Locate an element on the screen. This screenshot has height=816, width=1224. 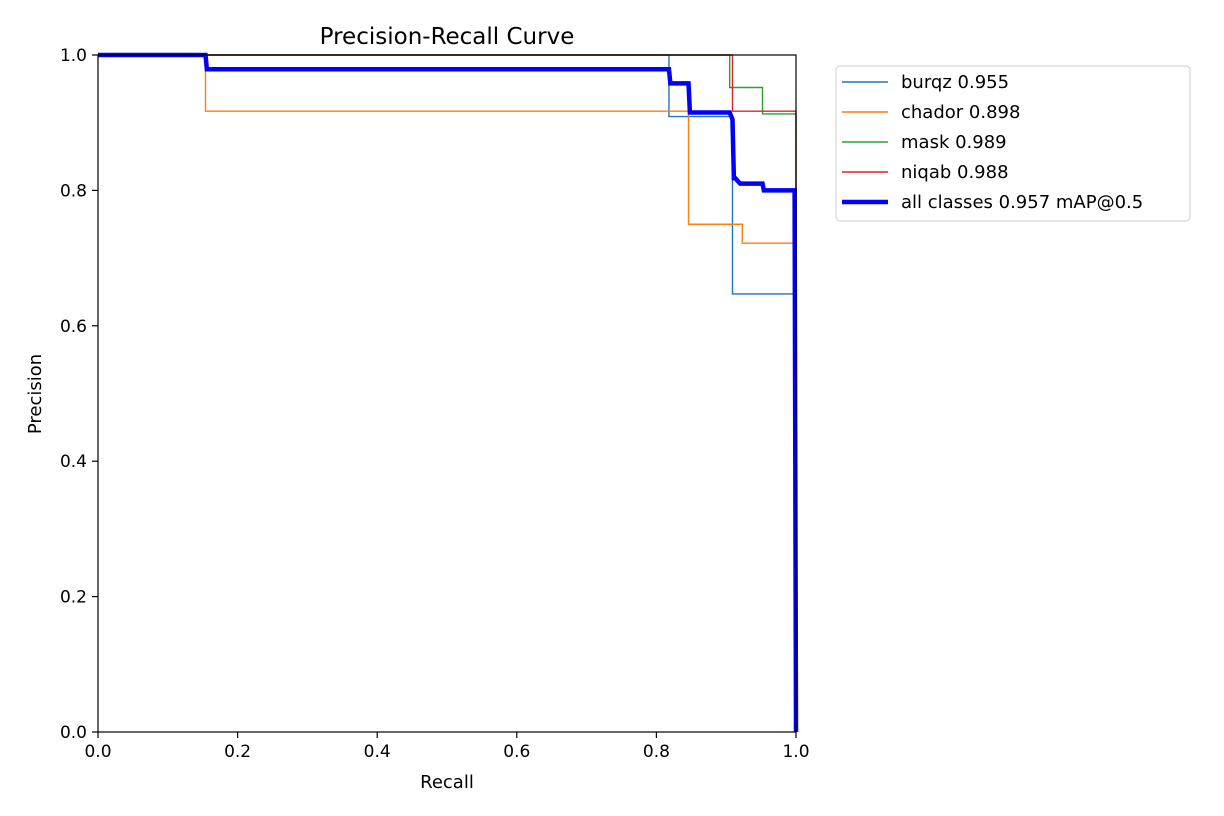
legend-label-2: chador 0.898 is located at coordinates (960, 112).